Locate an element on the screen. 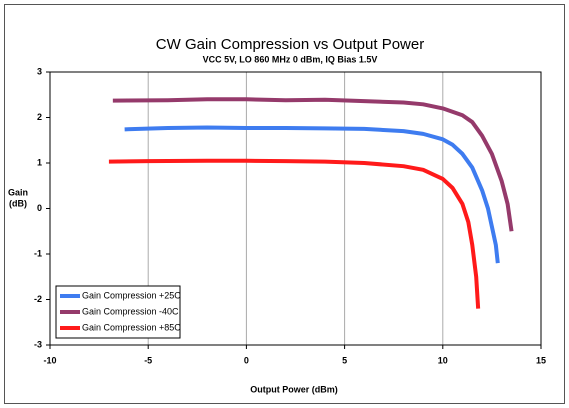 This screenshot has height=408, width=569. chart-title: CW Gain Compression vs Output Power is located at coordinates (290, 44).